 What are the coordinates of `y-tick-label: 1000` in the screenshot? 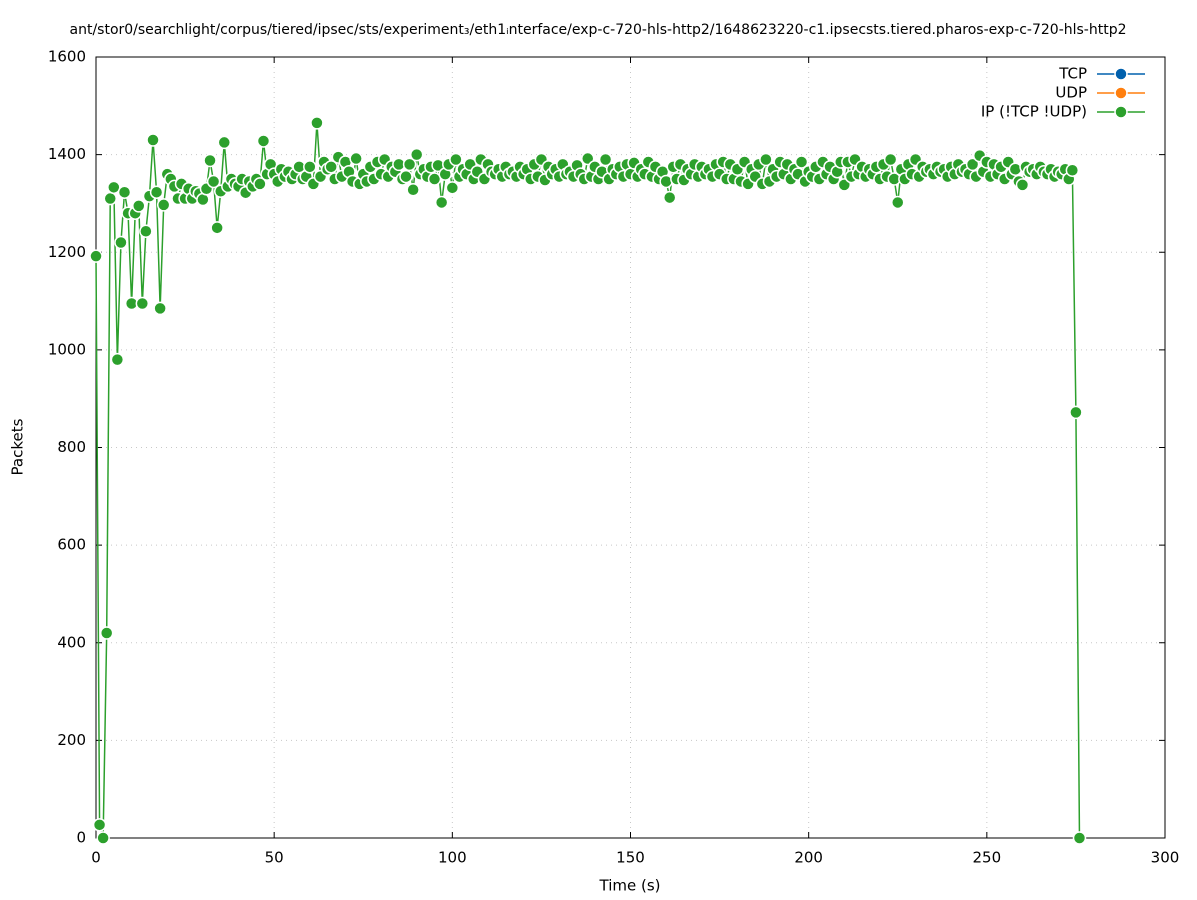 It's located at (67, 349).